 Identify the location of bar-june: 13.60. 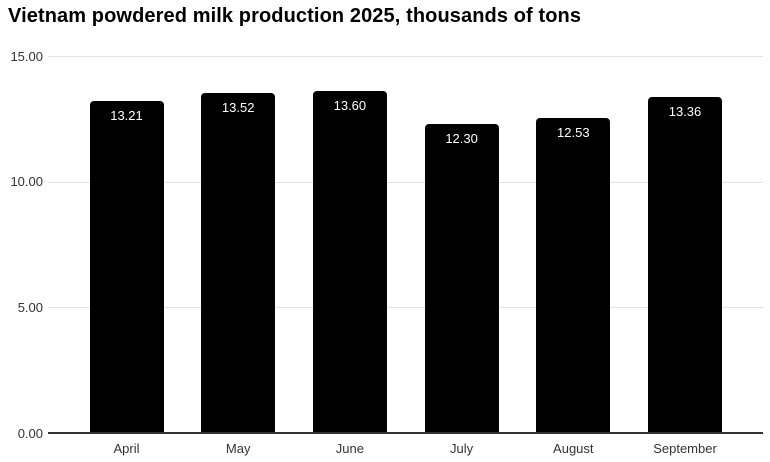
(349, 262).